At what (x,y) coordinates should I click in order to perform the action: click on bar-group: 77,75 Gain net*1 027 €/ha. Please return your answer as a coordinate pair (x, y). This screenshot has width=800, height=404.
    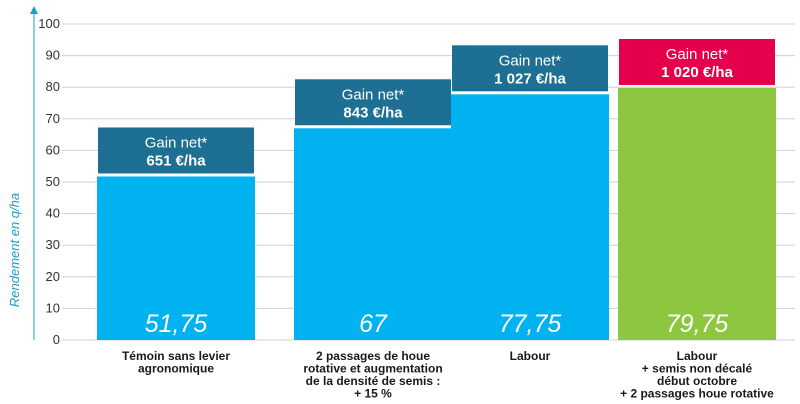
    Looking at the image, I should click on (530, 192).